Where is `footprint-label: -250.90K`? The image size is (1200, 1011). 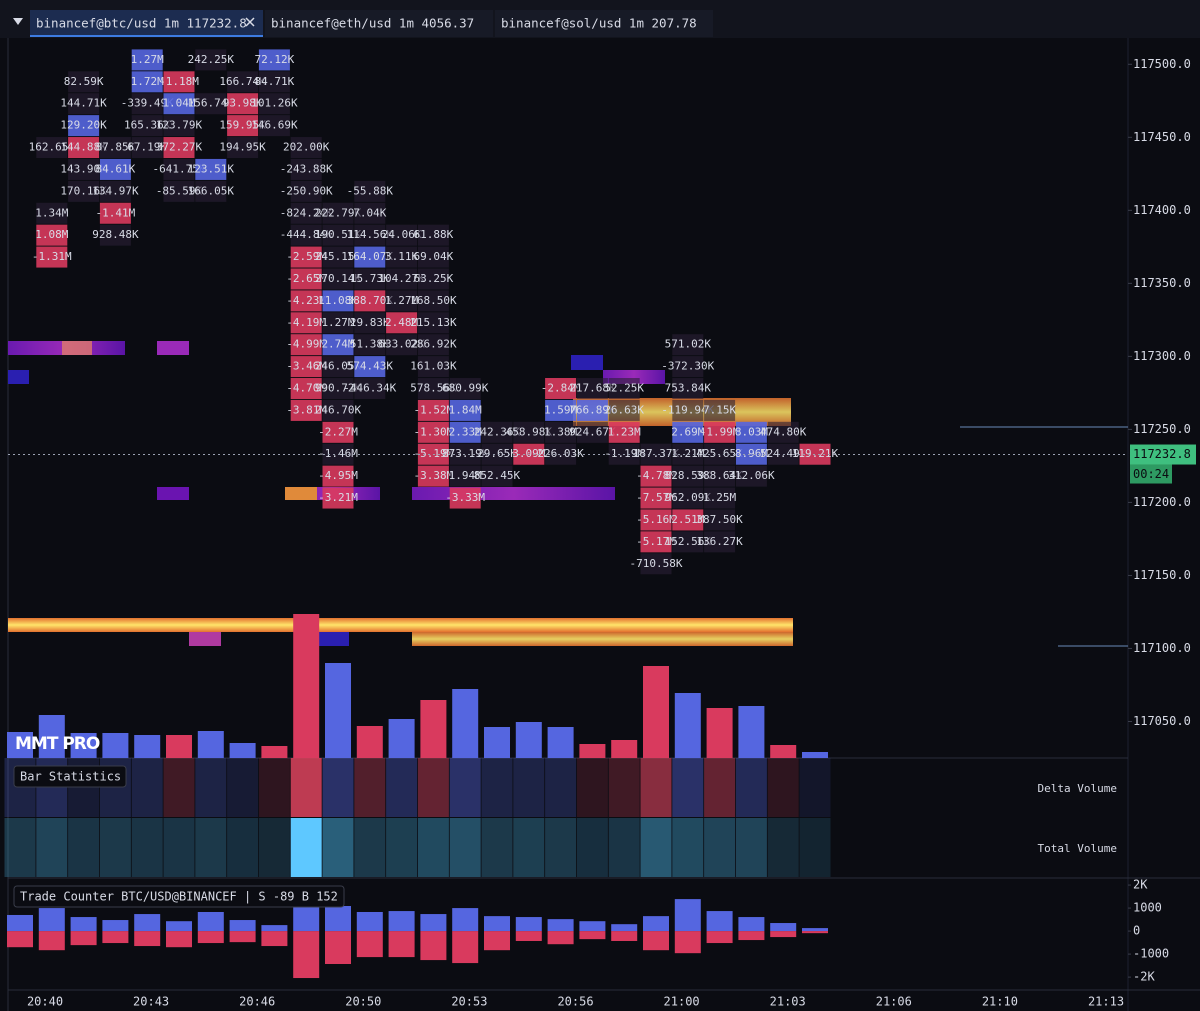
footprint-label: -250.90K is located at coordinates (306, 190).